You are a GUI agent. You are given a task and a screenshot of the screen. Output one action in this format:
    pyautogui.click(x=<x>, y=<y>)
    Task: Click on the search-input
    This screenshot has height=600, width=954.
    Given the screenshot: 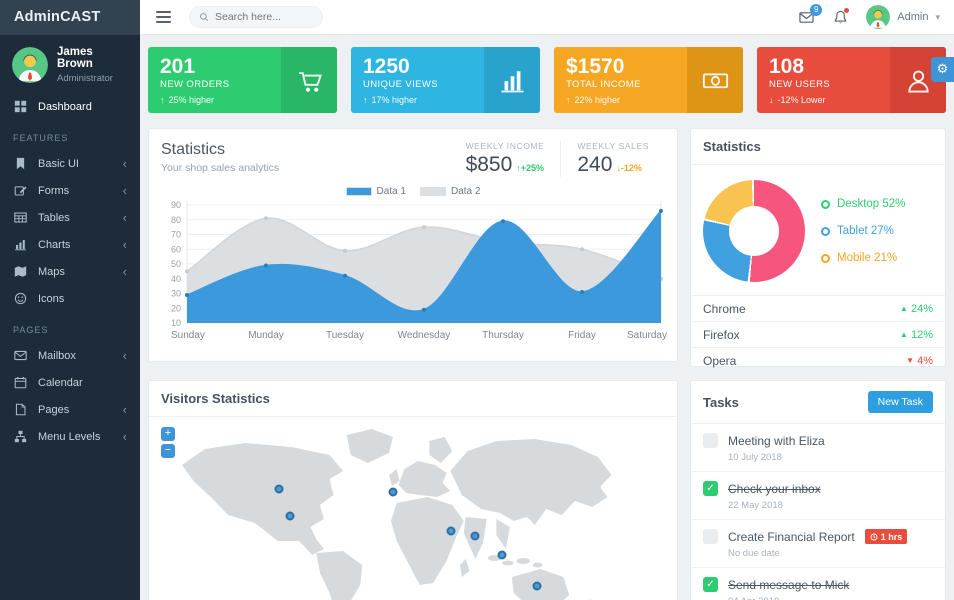 What is the action you would take?
    pyautogui.click(x=264, y=17)
    